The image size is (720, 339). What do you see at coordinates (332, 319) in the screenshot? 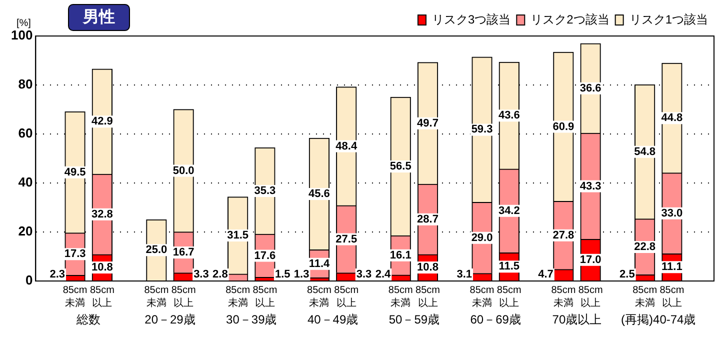
I see `text: 40－49歳` at bounding box center [332, 319].